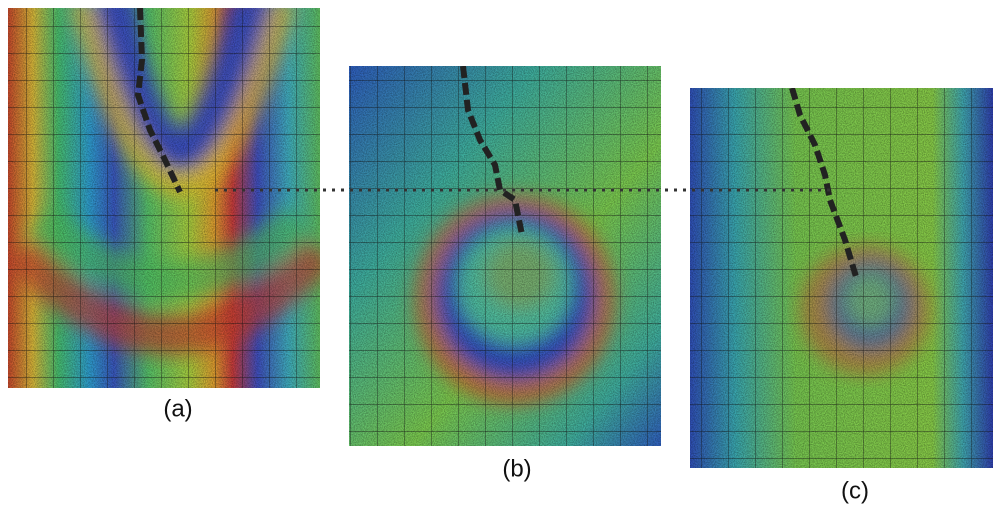 This screenshot has width=993, height=511. What do you see at coordinates (177, 408) in the screenshot?
I see `panel-label: (a)` at bounding box center [177, 408].